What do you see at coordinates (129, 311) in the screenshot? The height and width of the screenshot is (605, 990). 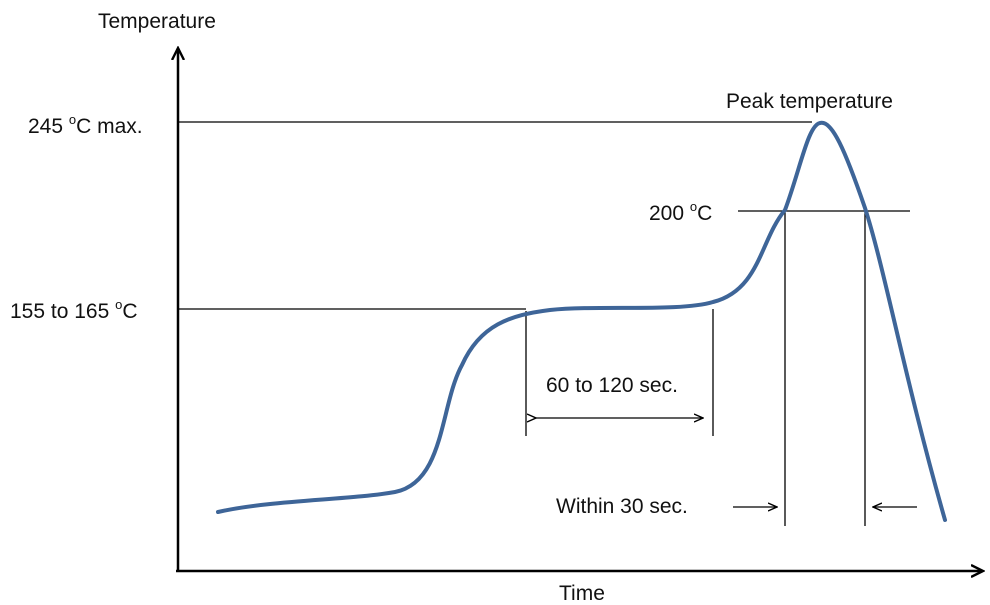 I see `preheat-temp-unit: C` at bounding box center [129, 311].